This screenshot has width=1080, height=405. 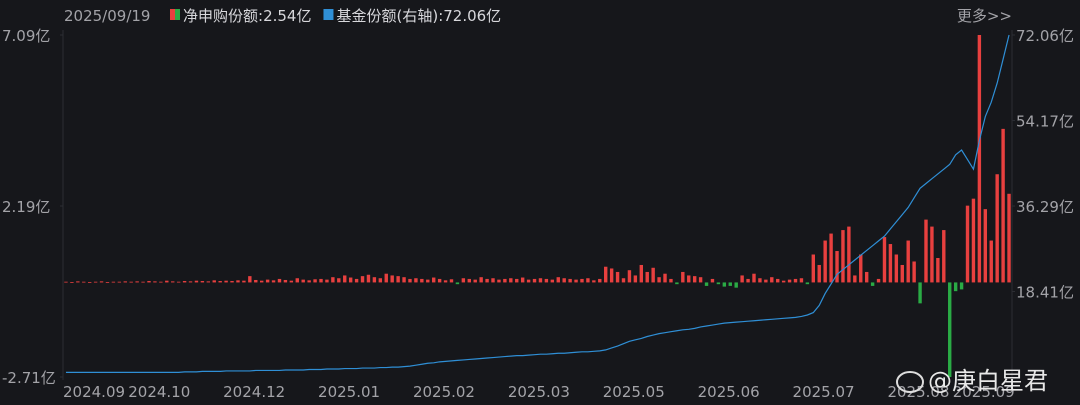 What do you see at coordinates (539, 392) in the screenshot?
I see `x-tick-label: 2025.03` at bounding box center [539, 392].